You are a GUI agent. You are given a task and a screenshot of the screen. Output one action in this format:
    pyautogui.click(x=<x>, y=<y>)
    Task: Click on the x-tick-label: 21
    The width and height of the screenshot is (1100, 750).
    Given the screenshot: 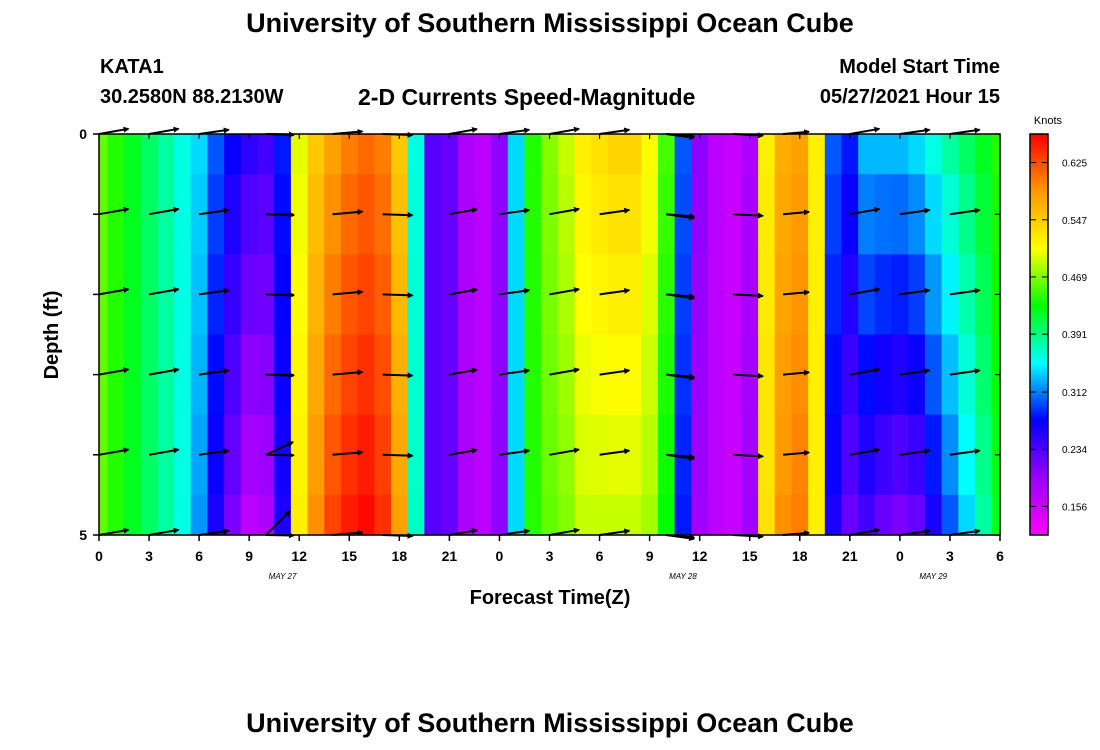 What is the action you would take?
    pyautogui.click(x=450, y=556)
    